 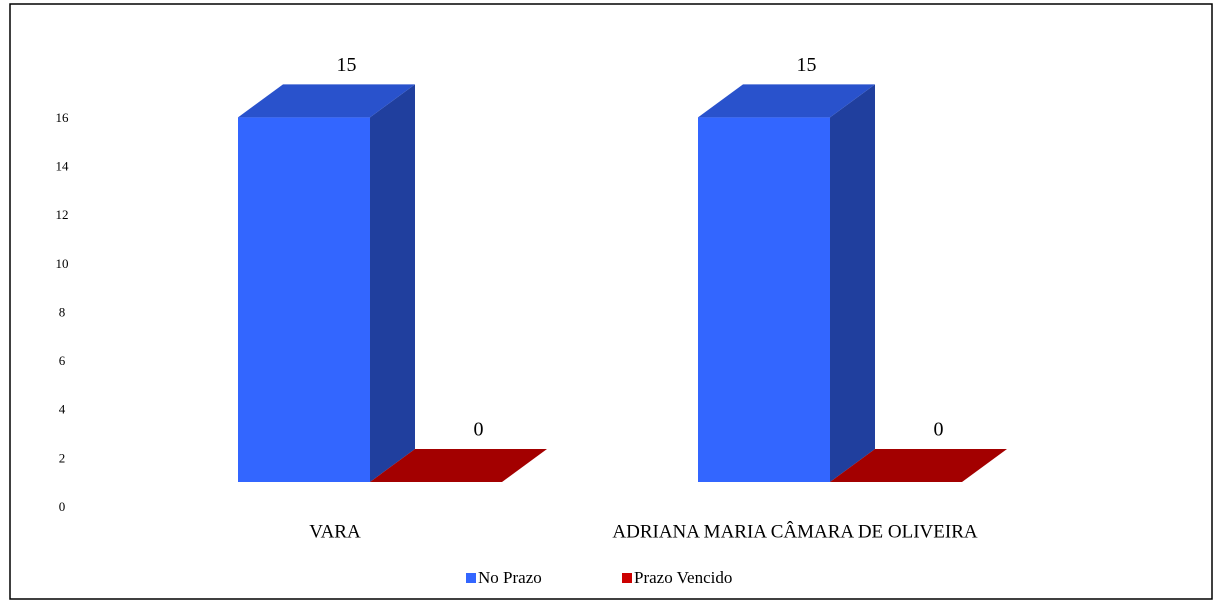 I want to click on y-tick-label: 12, so click(x=62, y=214).